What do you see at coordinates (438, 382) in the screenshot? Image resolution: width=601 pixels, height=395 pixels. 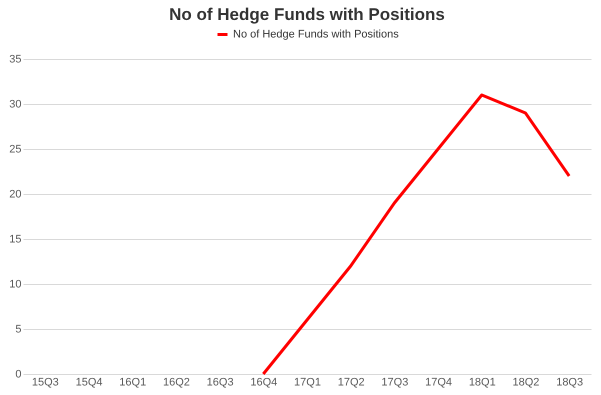 I see `x-tick-label: 17Q4` at bounding box center [438, 382].